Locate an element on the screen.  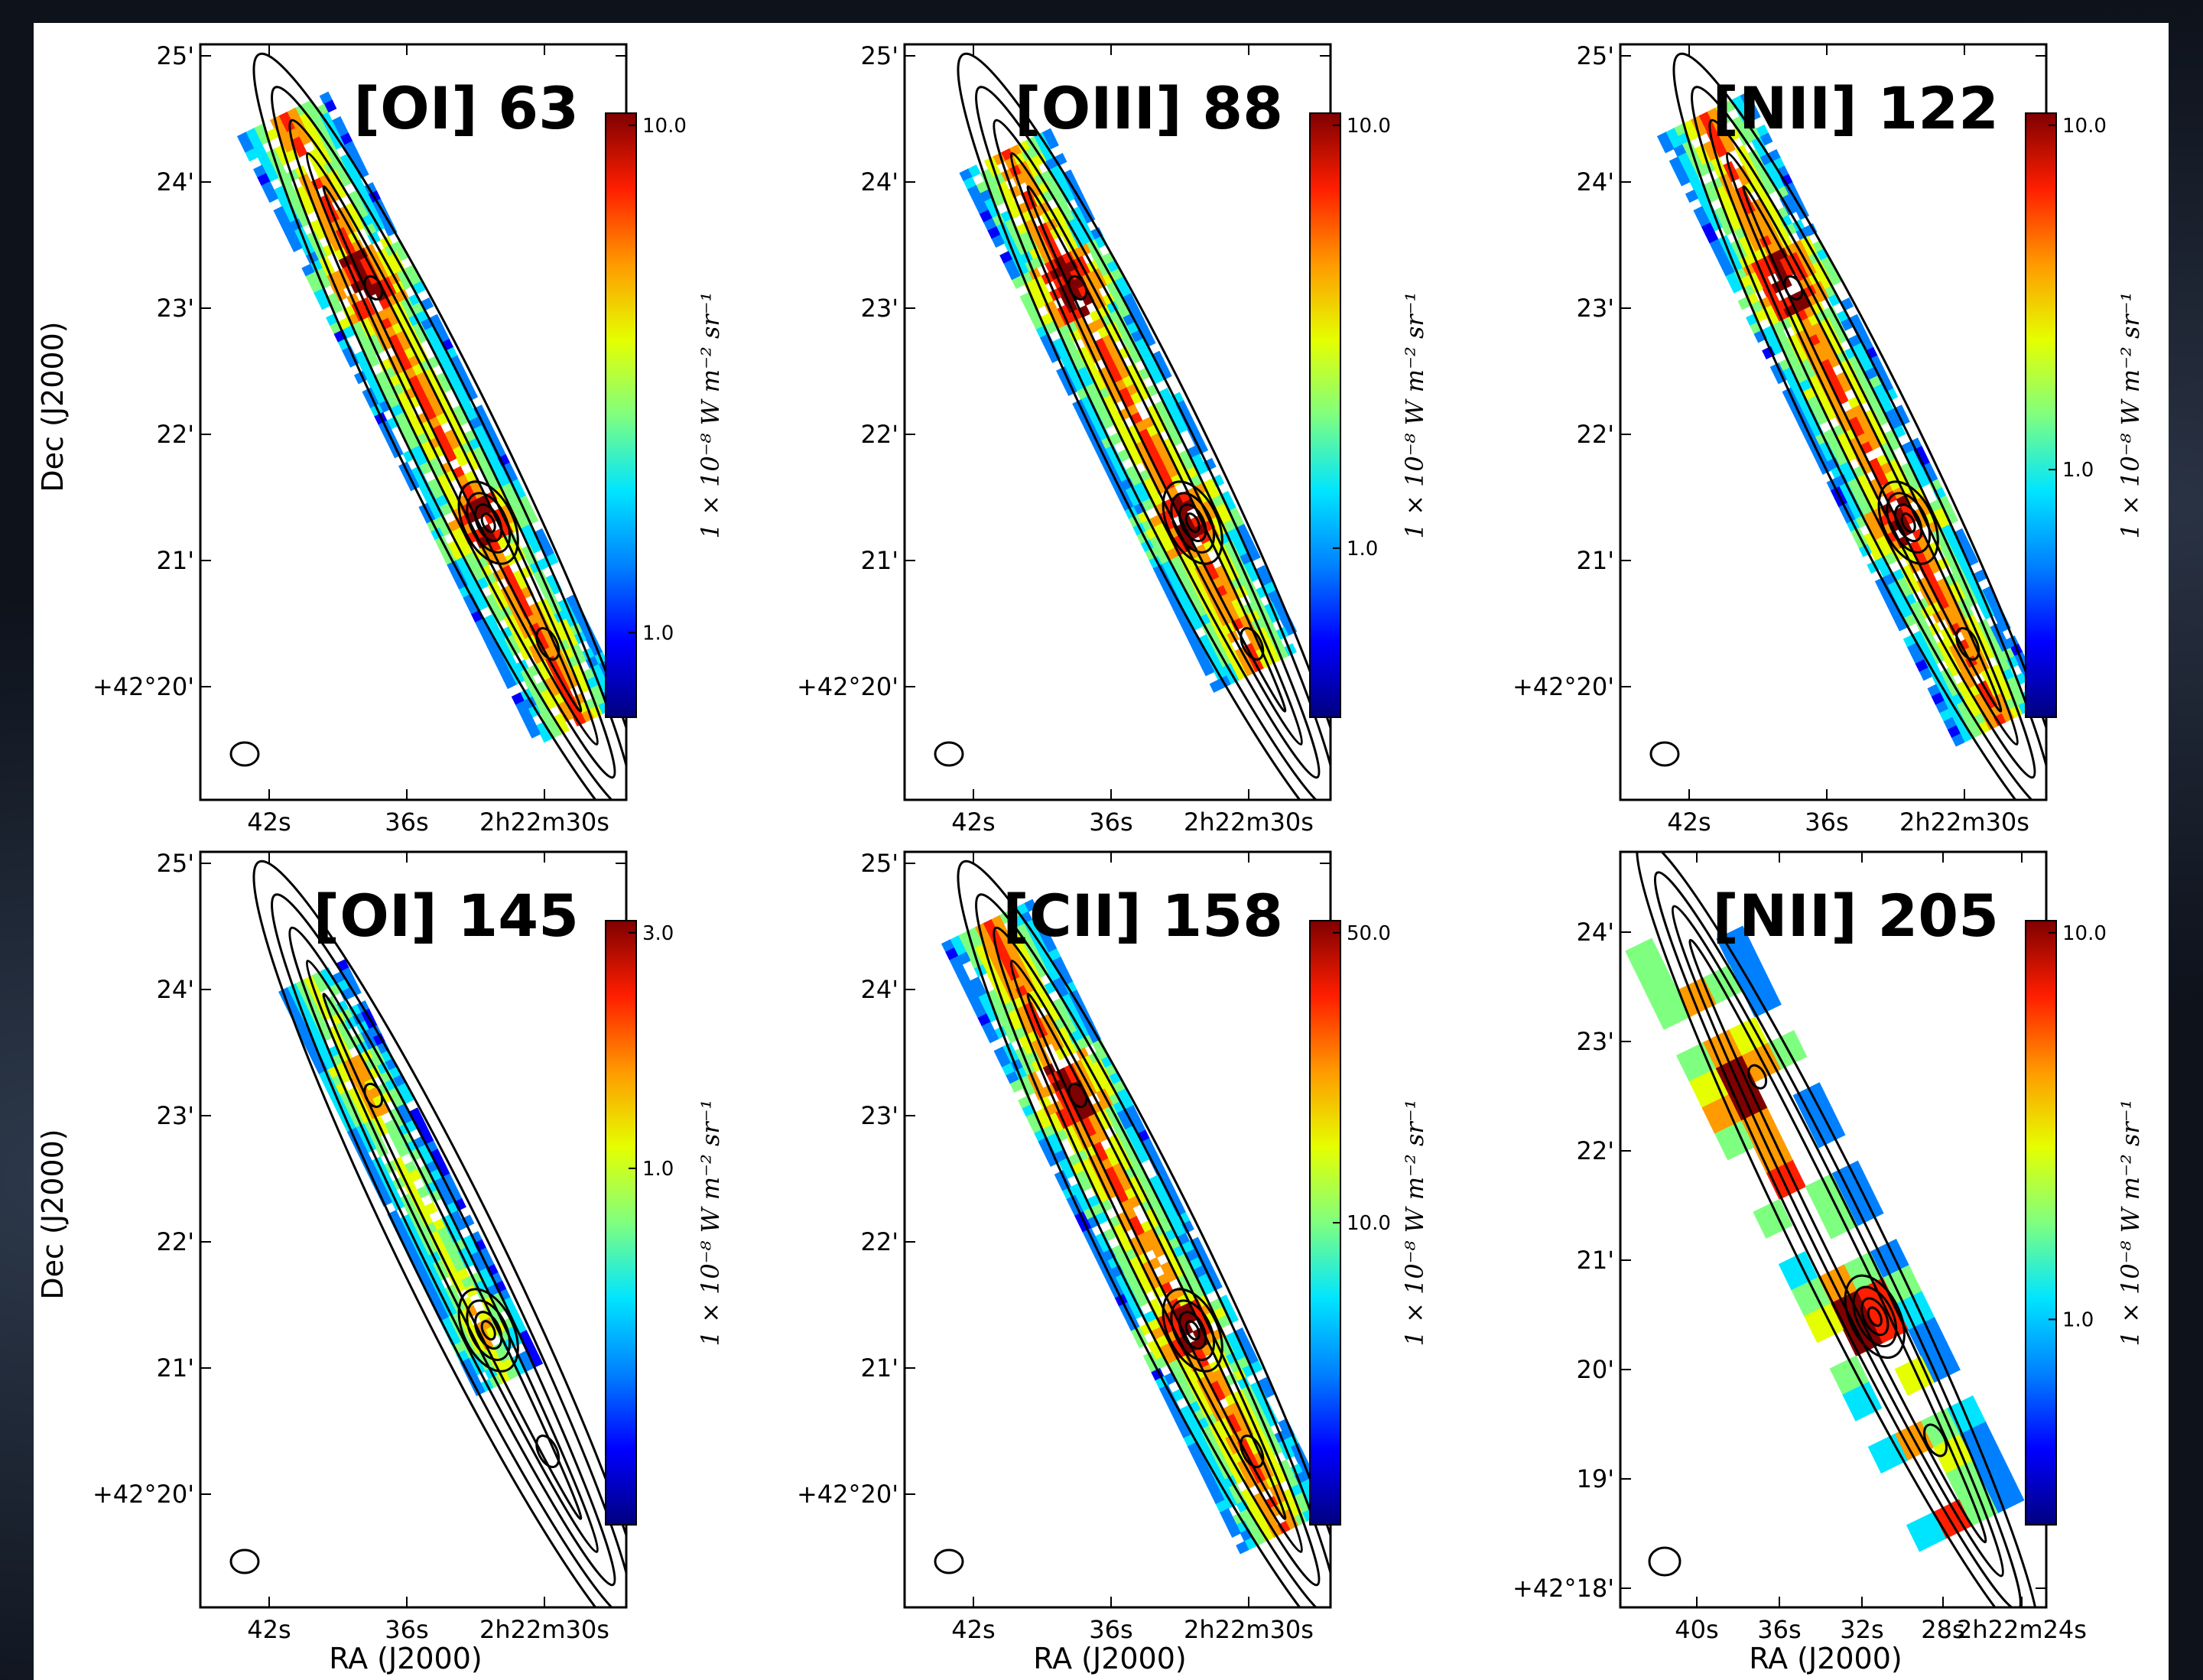
panel-title: [OIII] 88 is located at coordinates (1149, 108).